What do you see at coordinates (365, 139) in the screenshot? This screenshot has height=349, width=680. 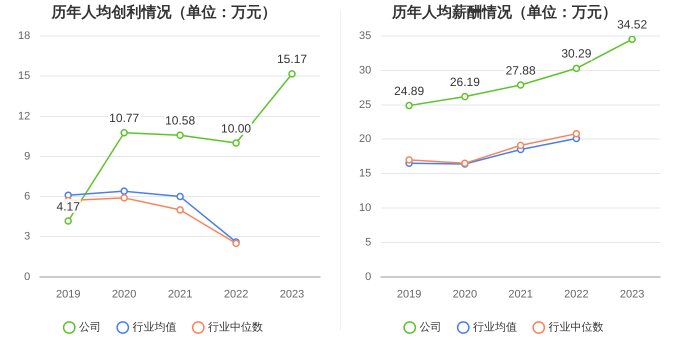 I see `y-tick-label: 20` at bounding box center [365, 139].